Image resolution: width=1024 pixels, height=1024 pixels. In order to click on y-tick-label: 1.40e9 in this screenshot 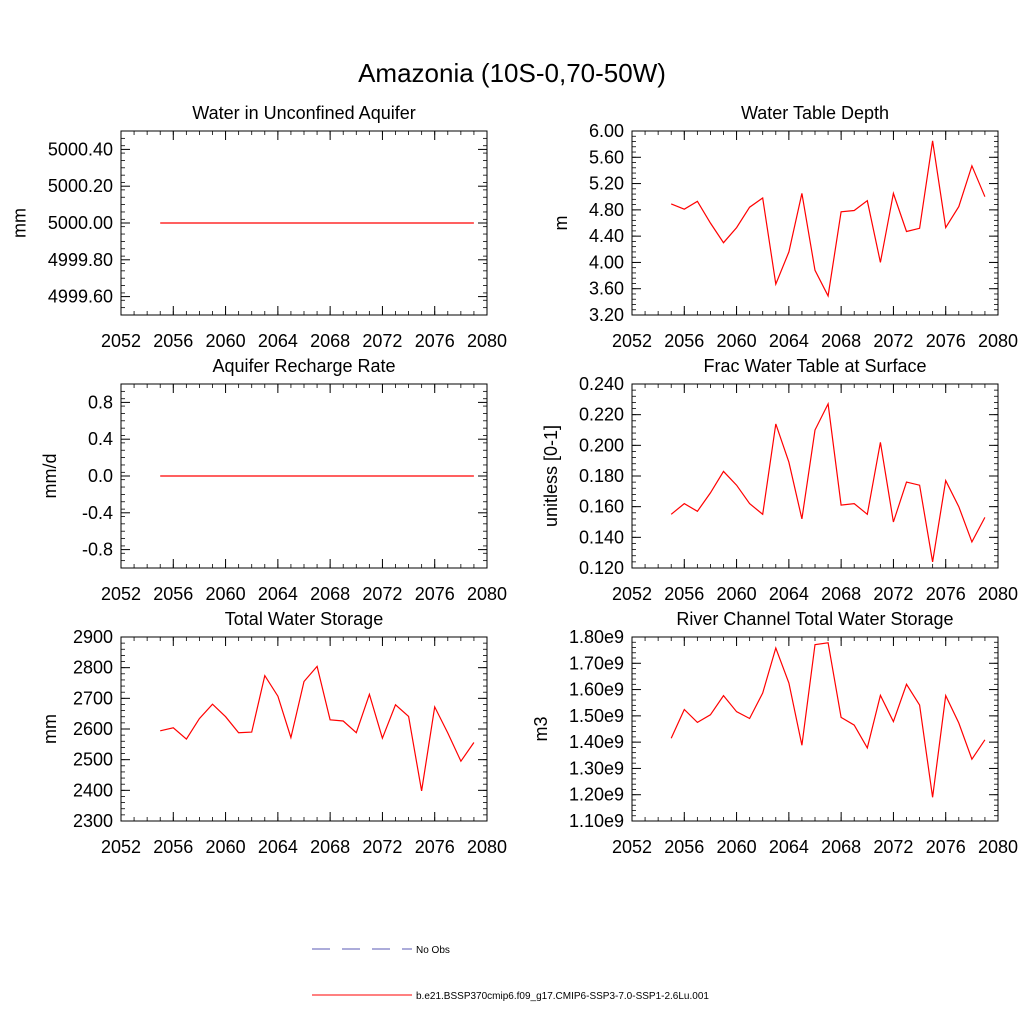, I will do `click(596, 742)`.